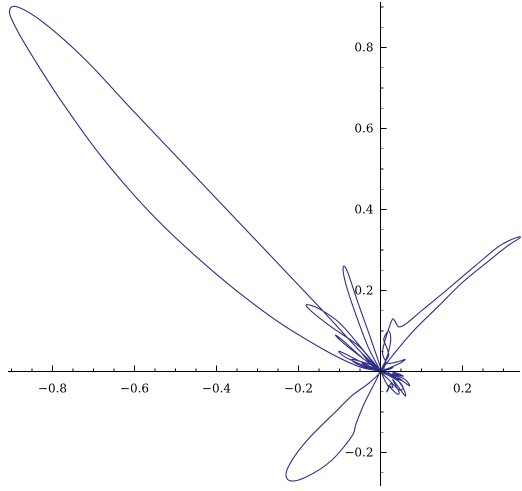 The image size is (522, 491). Describe the element at coordinates (298, 389) in the screenshot. I see `x-tick-label: −0.2` at that location.